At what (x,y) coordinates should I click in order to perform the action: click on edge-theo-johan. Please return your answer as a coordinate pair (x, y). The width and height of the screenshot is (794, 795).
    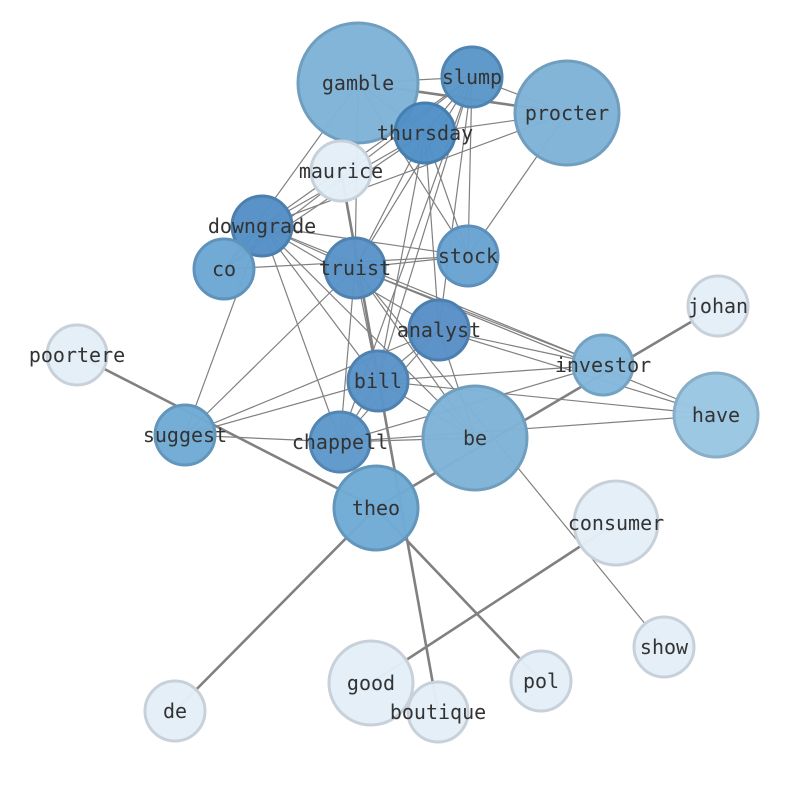
    Looking at the image, I should click on (547, 407).